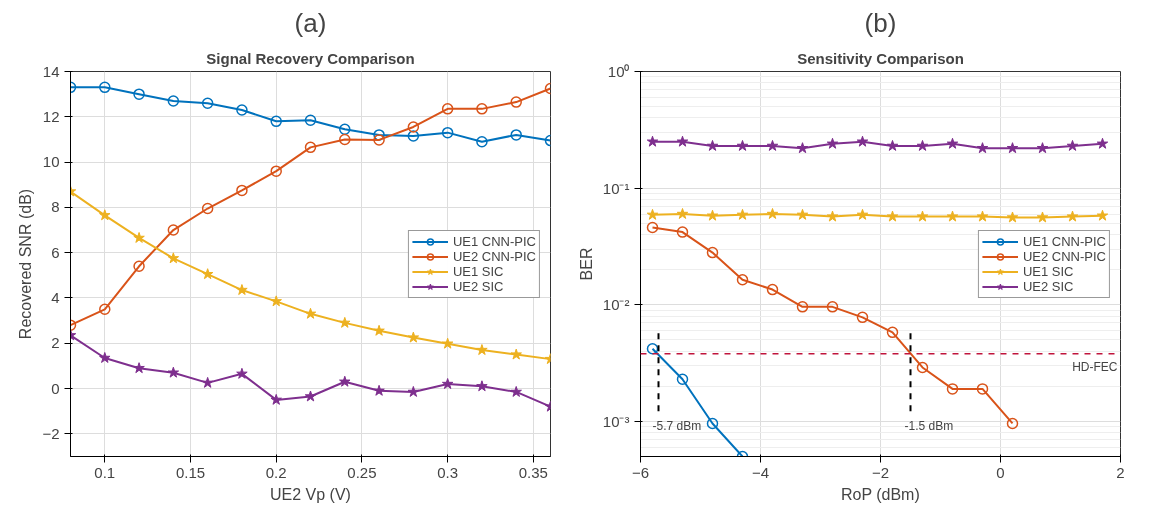 Image resolution: width=1165 pixels, height=519 pixels. What do you see at coordinates (276, 472) in the screenshot?
I see `x-tick-label: 0.2` at bounding box center [276, 472].